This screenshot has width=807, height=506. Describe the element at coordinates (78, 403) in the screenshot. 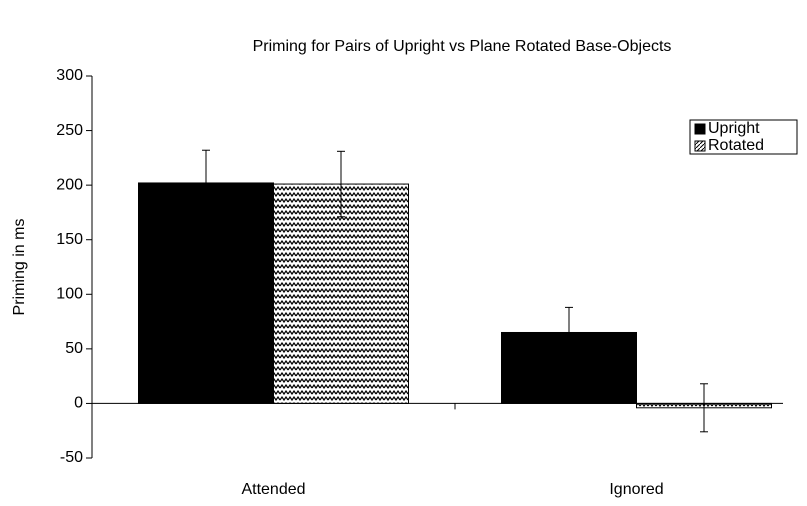

I see `y-tick-label: 0` at that location.